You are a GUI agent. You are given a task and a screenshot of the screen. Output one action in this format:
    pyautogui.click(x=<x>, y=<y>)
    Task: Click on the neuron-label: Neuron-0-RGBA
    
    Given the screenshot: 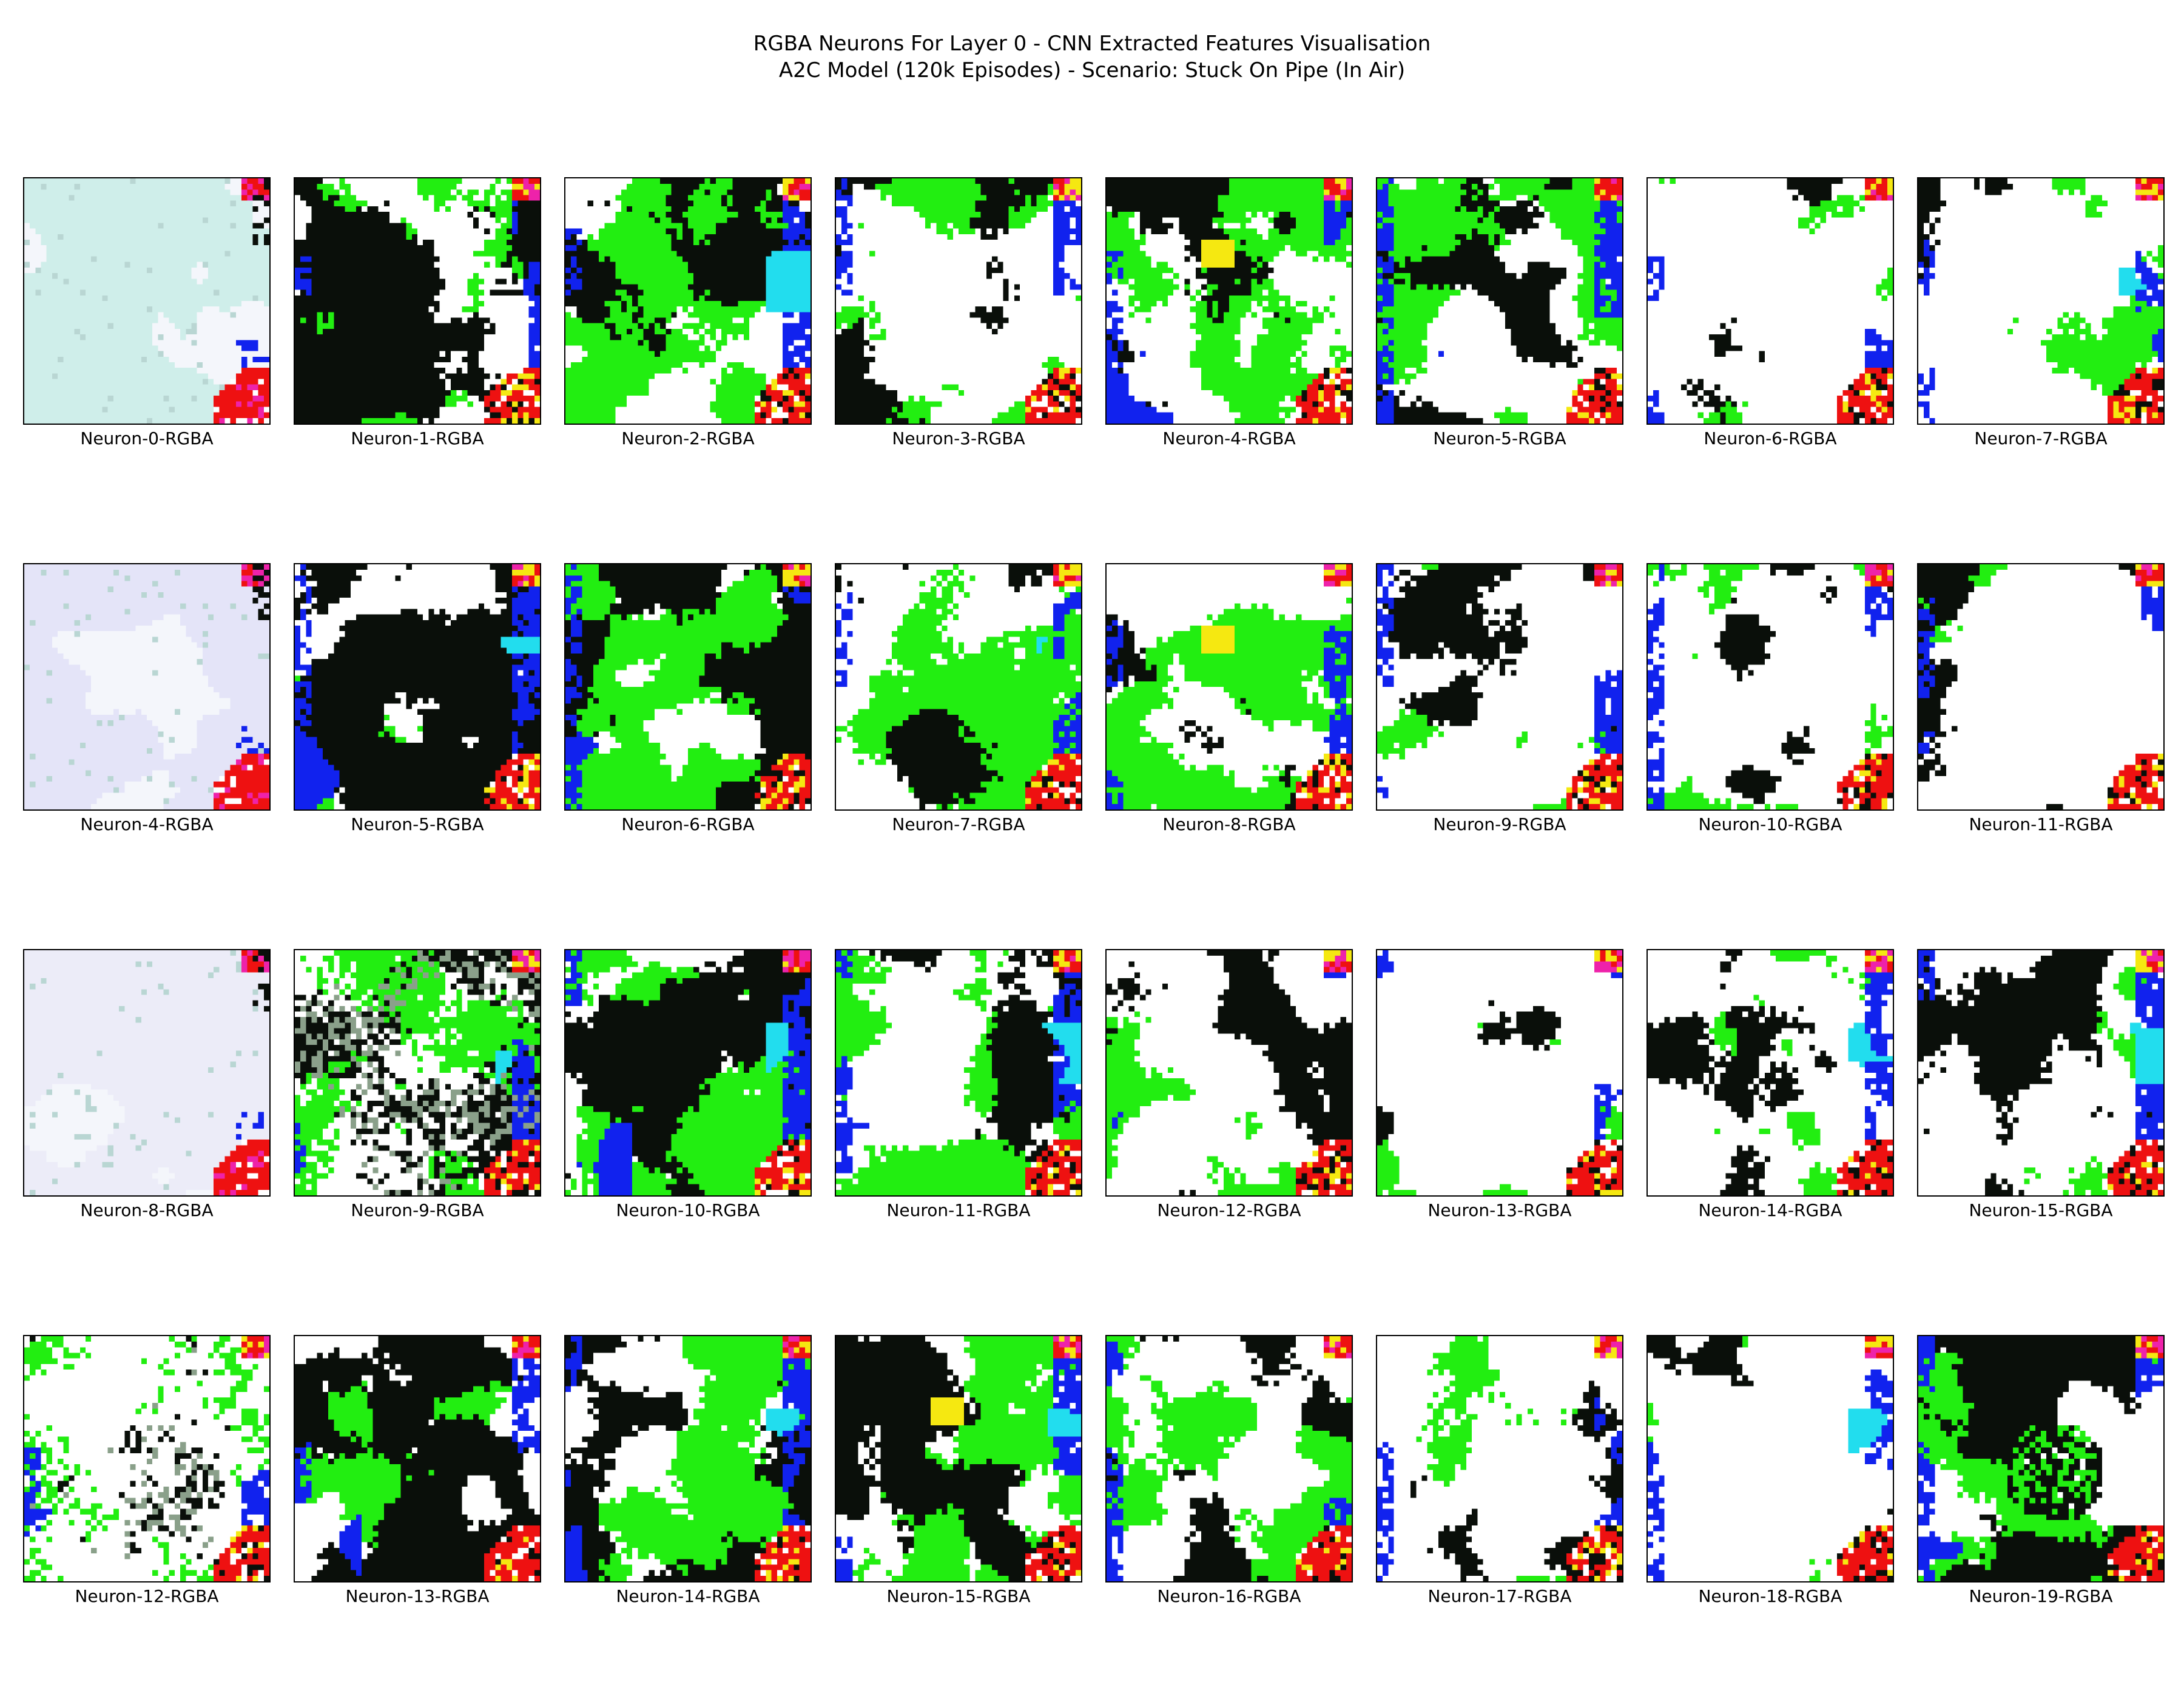 What is the action you would take?
    pyautogui.click(x=147, y=438)
    